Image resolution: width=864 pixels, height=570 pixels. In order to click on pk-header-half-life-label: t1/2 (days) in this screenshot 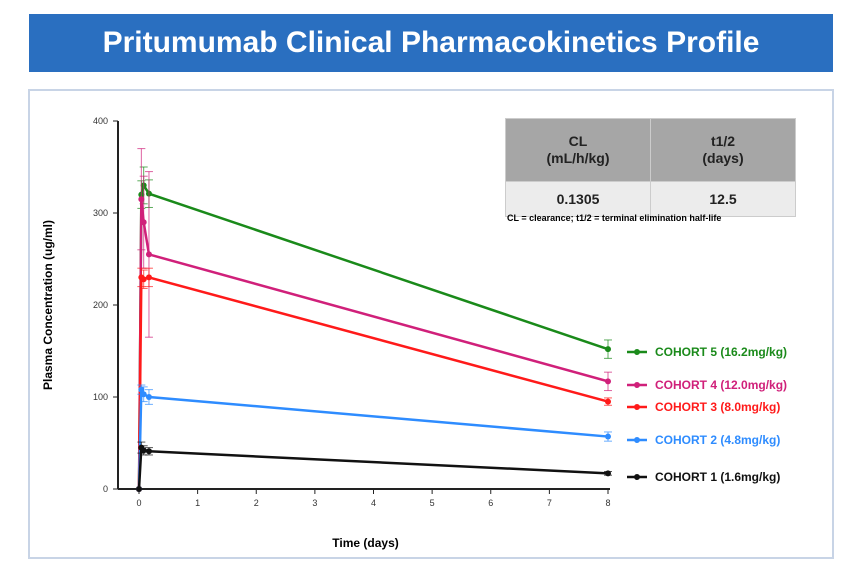, I will do `click(723, 149)`.